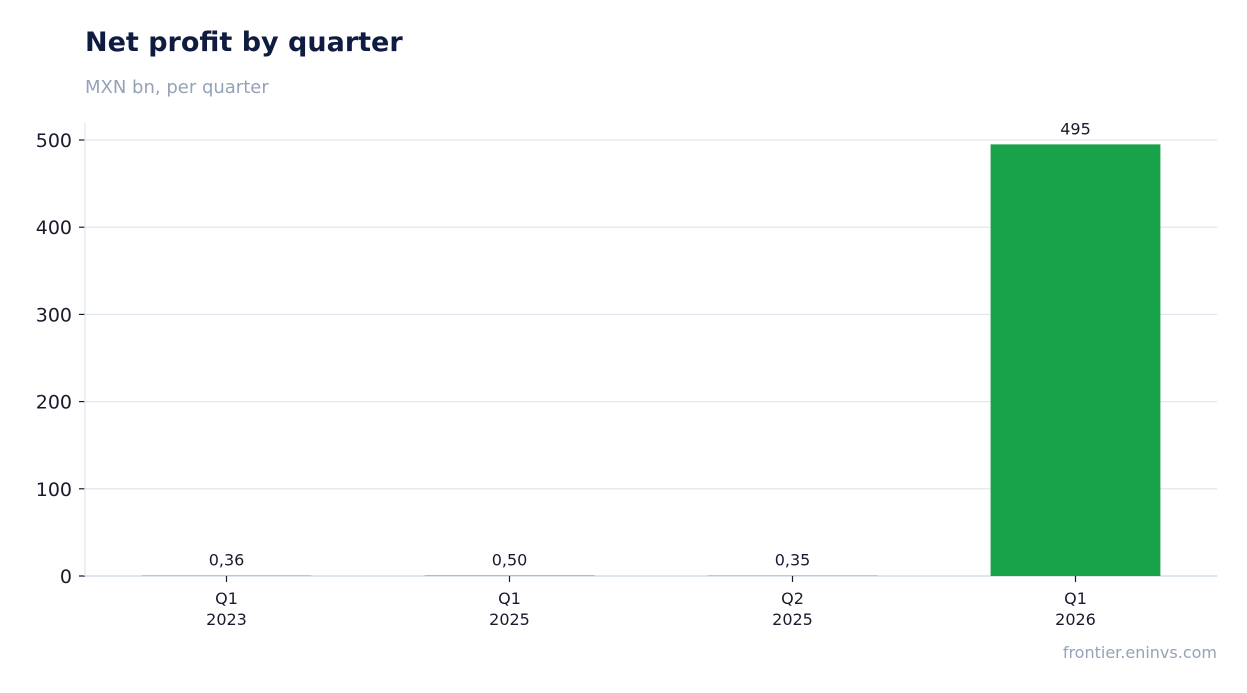 This screenshot has width=1247, height=693. What do you see at coordinates (510, 560) in the screenshot?
I see `data-label: 0,50` at bounding box center [510, 560].